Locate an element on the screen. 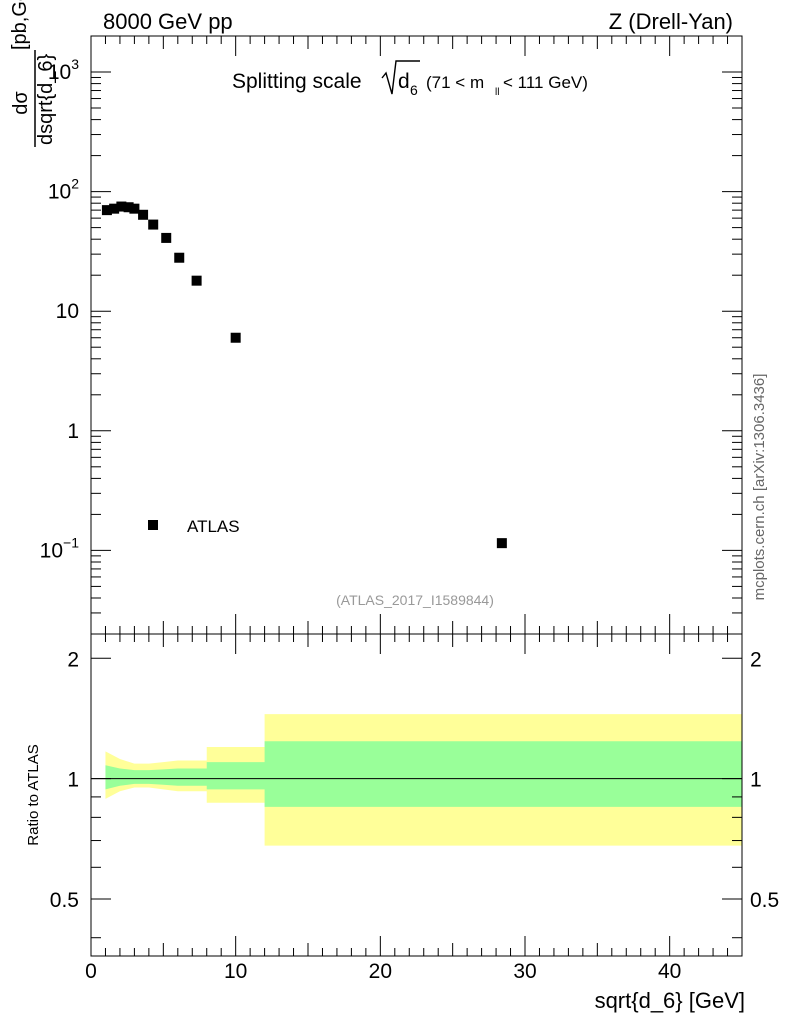 The height and width of the screenshot is (1024, 786). y-tick-label: 10² is located at coordinates (63, 190).